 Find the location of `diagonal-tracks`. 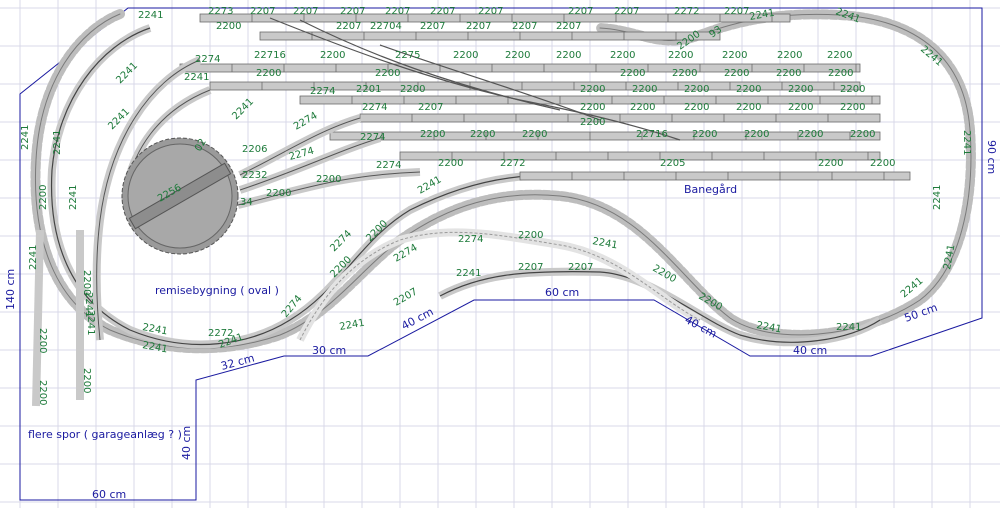

diagonal-tracks is located at coordinates (475, 79).